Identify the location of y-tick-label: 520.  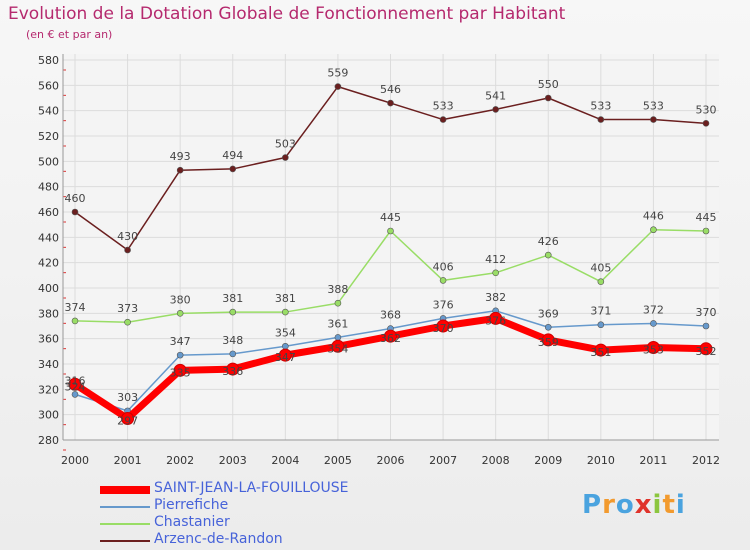
(48, 136).